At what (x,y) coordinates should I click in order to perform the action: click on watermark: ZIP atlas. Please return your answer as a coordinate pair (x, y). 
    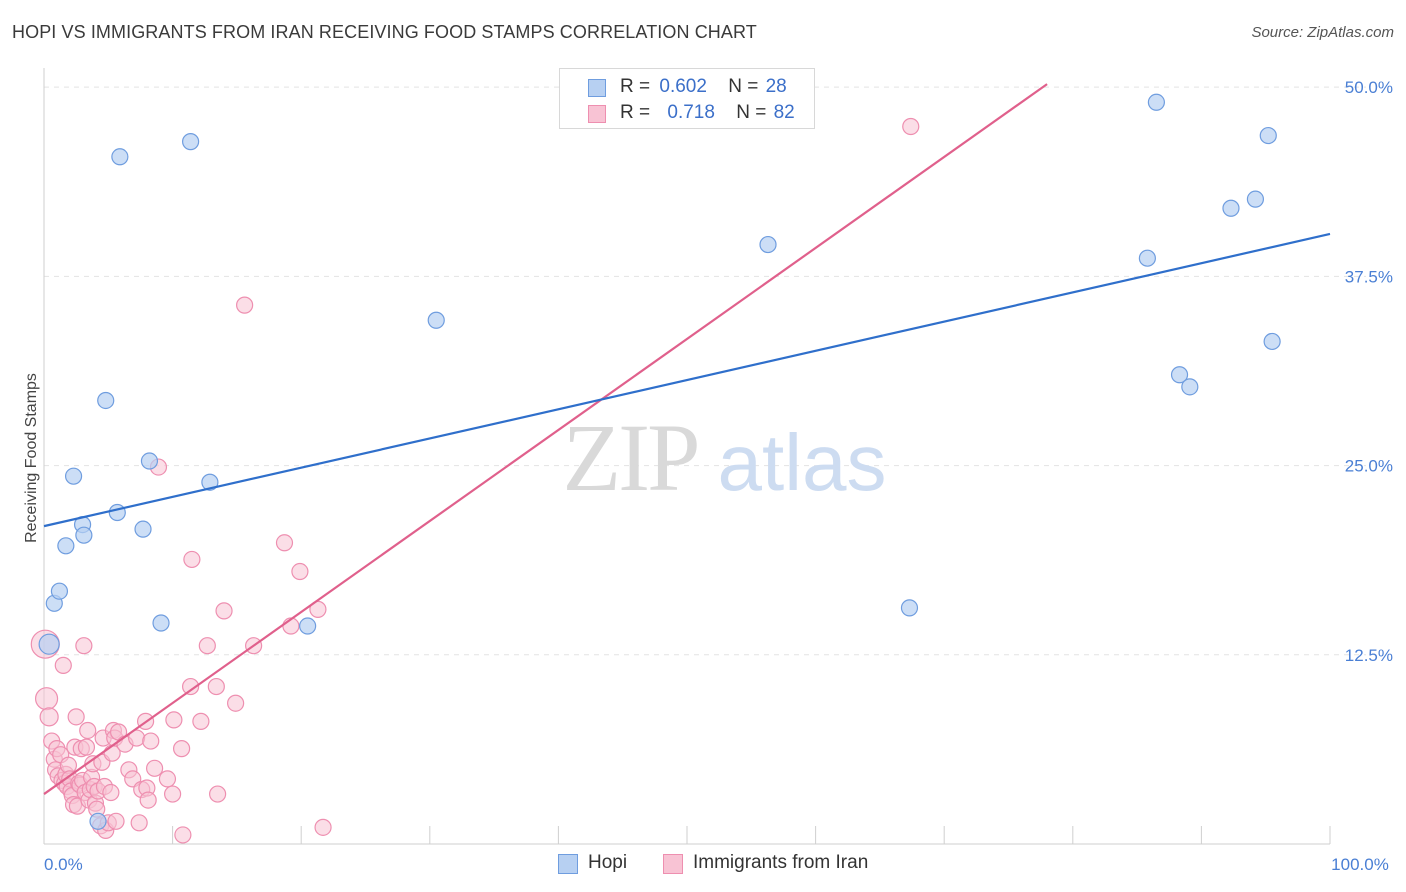
    Looking at the image, I should click on (725, 457).